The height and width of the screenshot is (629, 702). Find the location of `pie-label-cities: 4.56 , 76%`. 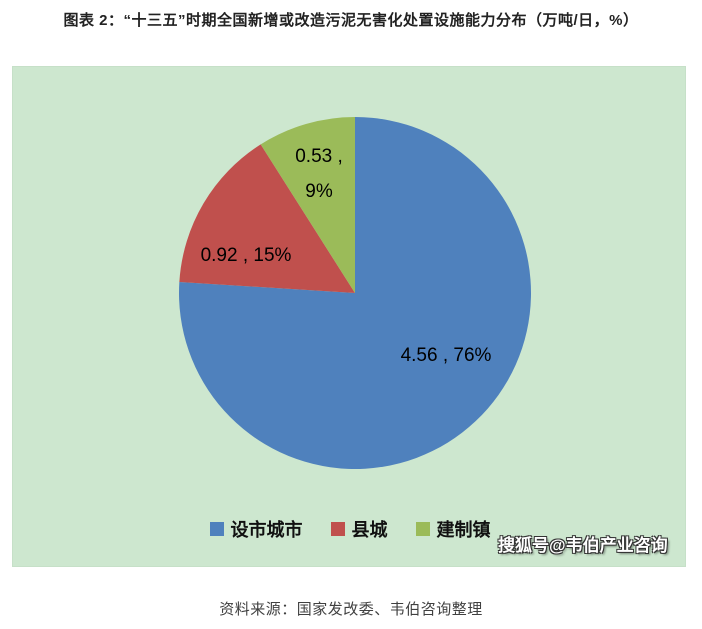

pie-label-cities: 4.56 , 76% is located at coordinates (446, 355).